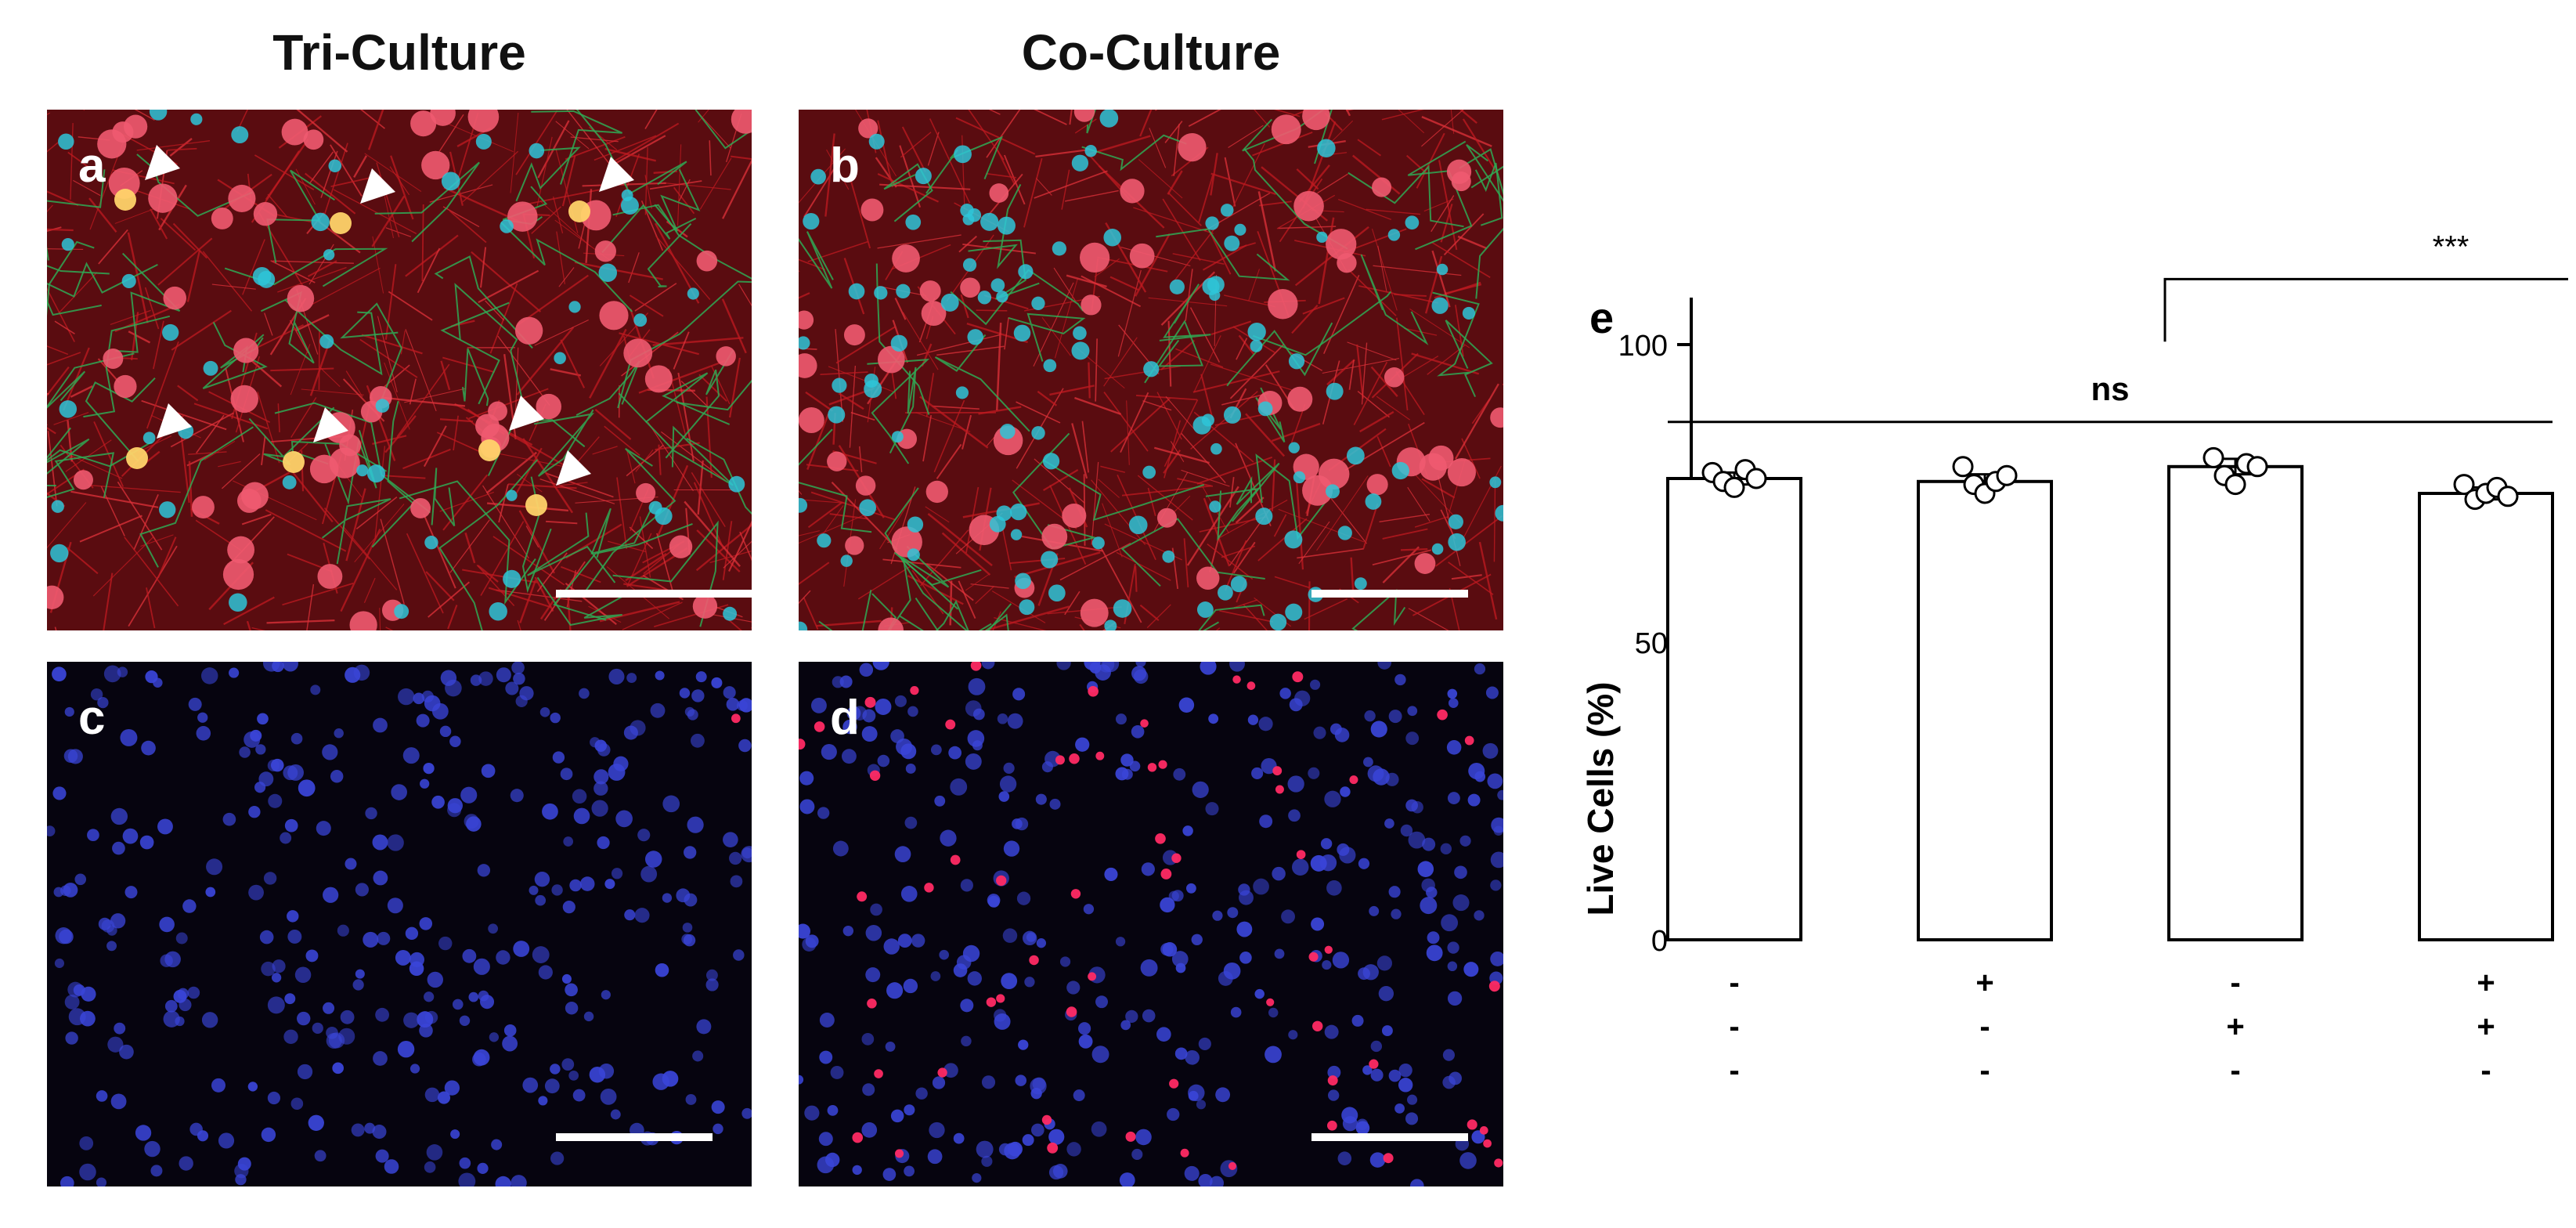  I want to click on panel-a-image, so click(399, 370).